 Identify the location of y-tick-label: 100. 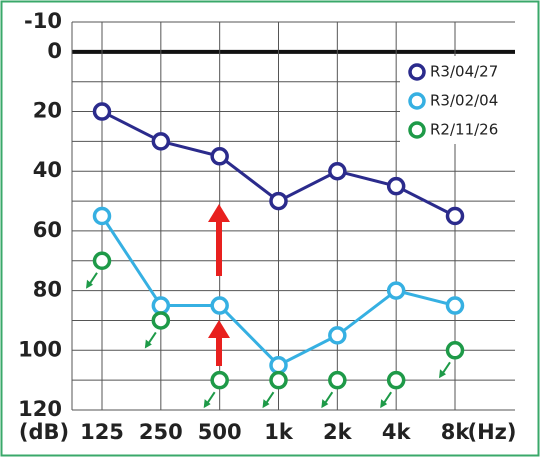
(40, 349).